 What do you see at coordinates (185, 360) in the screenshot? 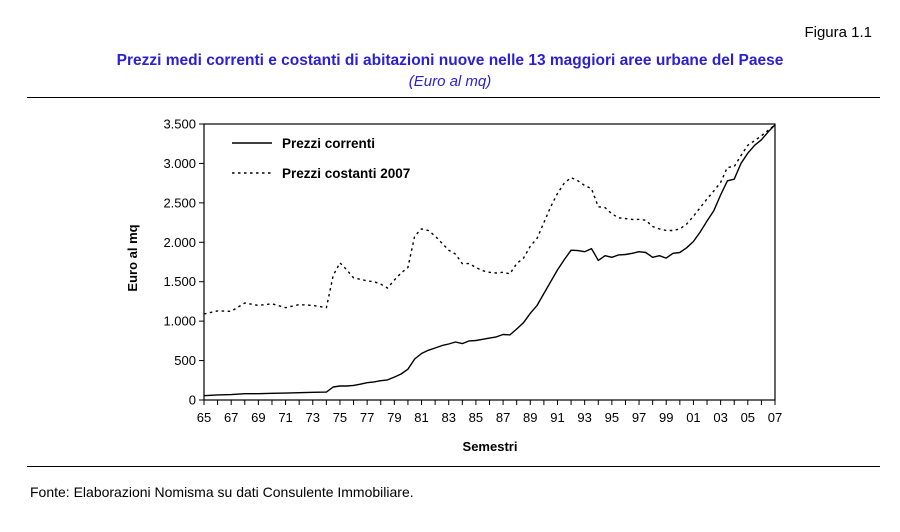
I see `y-tick-label: 500` at bounding box center [185, 360].